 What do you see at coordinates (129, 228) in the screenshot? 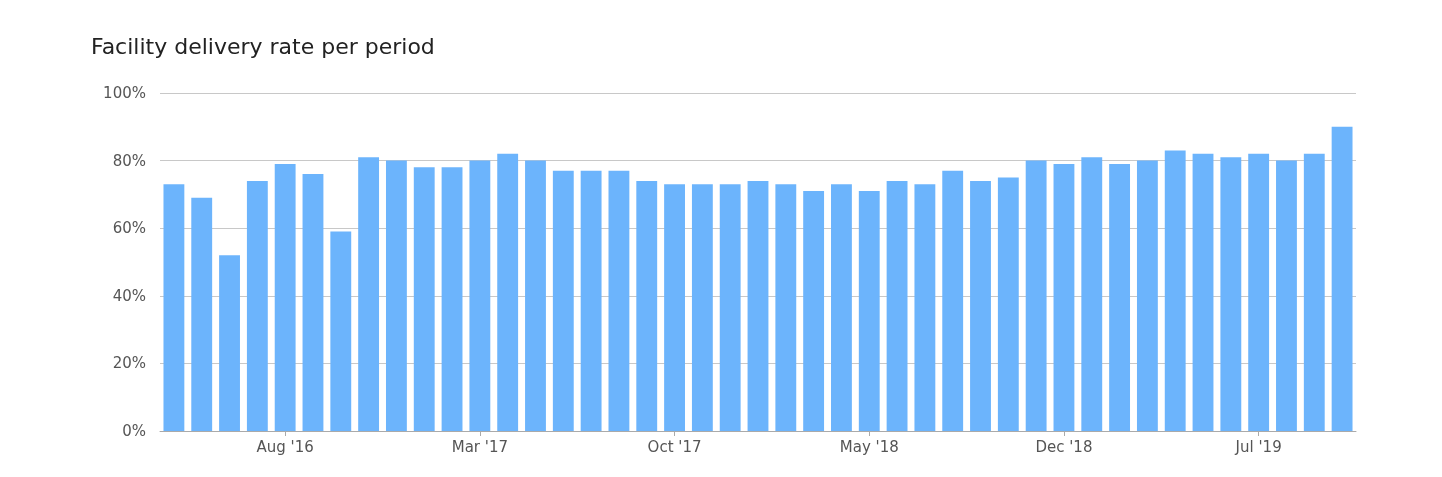
I see `y-tick-label: 60%` at bounding box center [129, 228].